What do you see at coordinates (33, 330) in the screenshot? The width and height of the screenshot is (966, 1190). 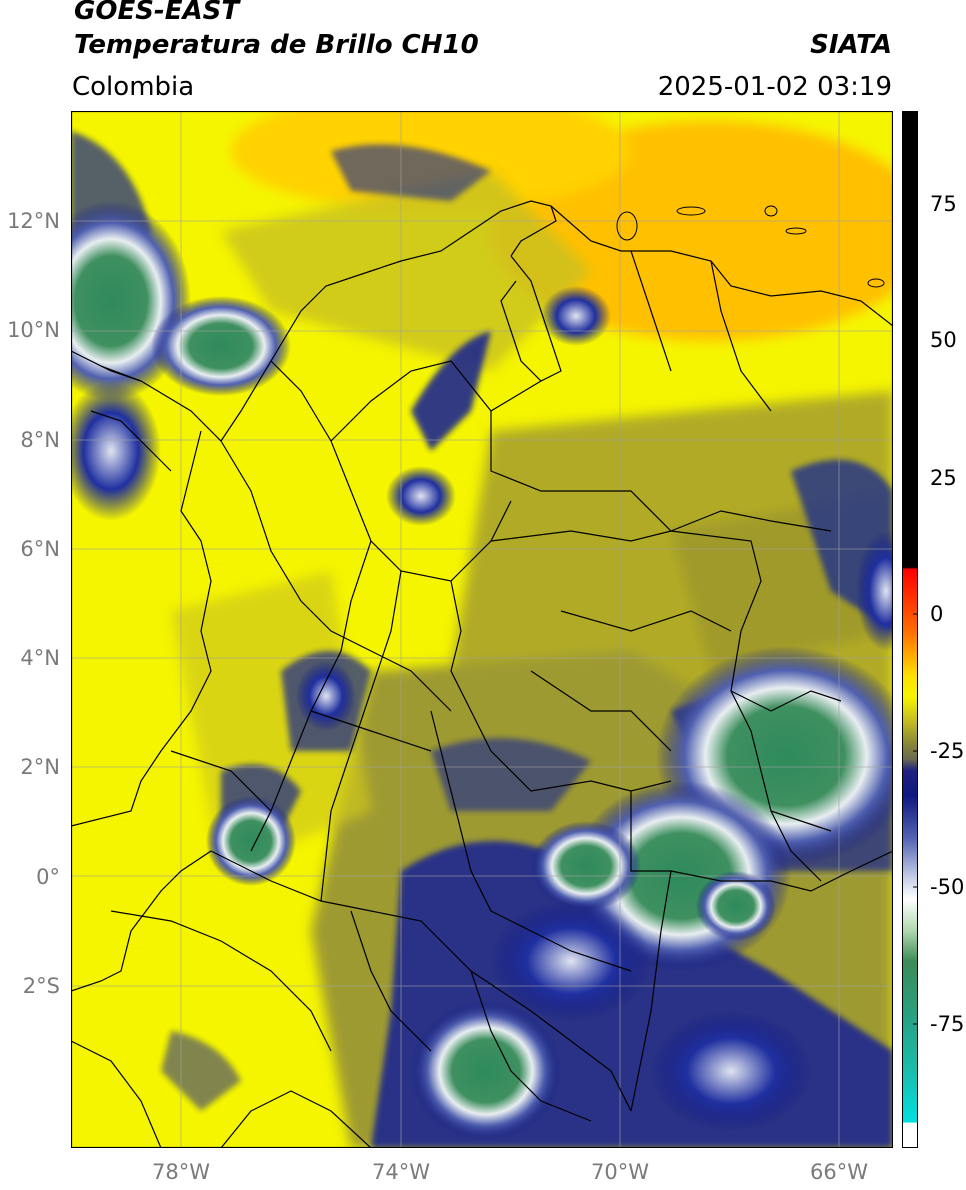 I see `lat-label: 10°N` at bounding box center [33, 330].